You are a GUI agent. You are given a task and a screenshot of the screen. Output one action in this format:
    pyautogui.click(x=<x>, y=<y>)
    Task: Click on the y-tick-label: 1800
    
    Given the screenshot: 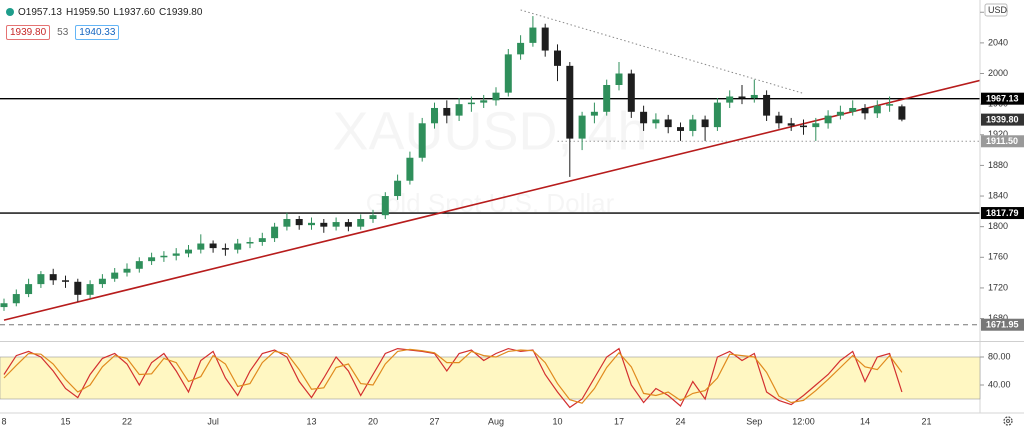 What is the action you would take?
    pyautogui.click(x=998, y=226)
    